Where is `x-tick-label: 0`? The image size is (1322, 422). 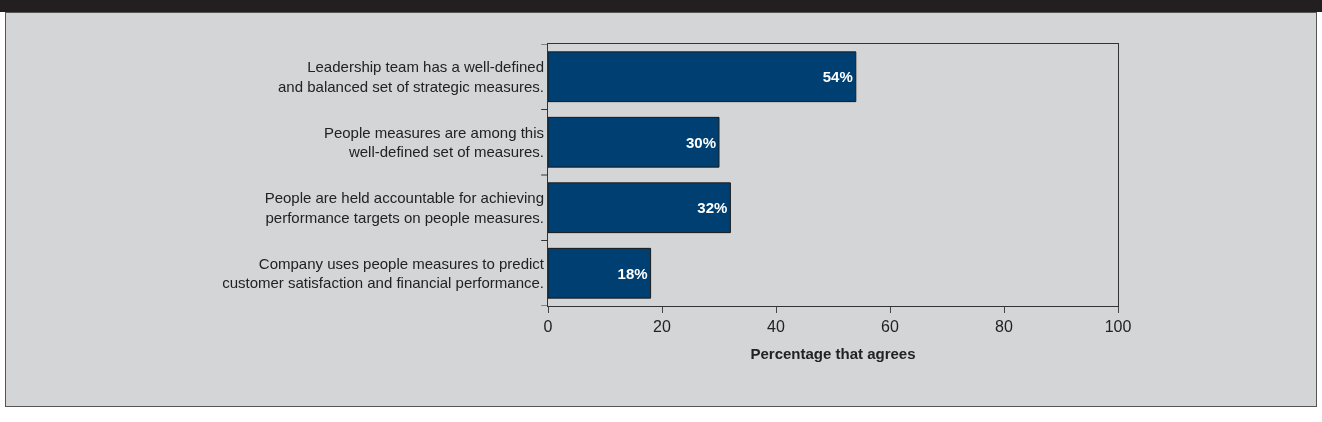
x-tick-label: 0 is located at coordinates (548, 327).